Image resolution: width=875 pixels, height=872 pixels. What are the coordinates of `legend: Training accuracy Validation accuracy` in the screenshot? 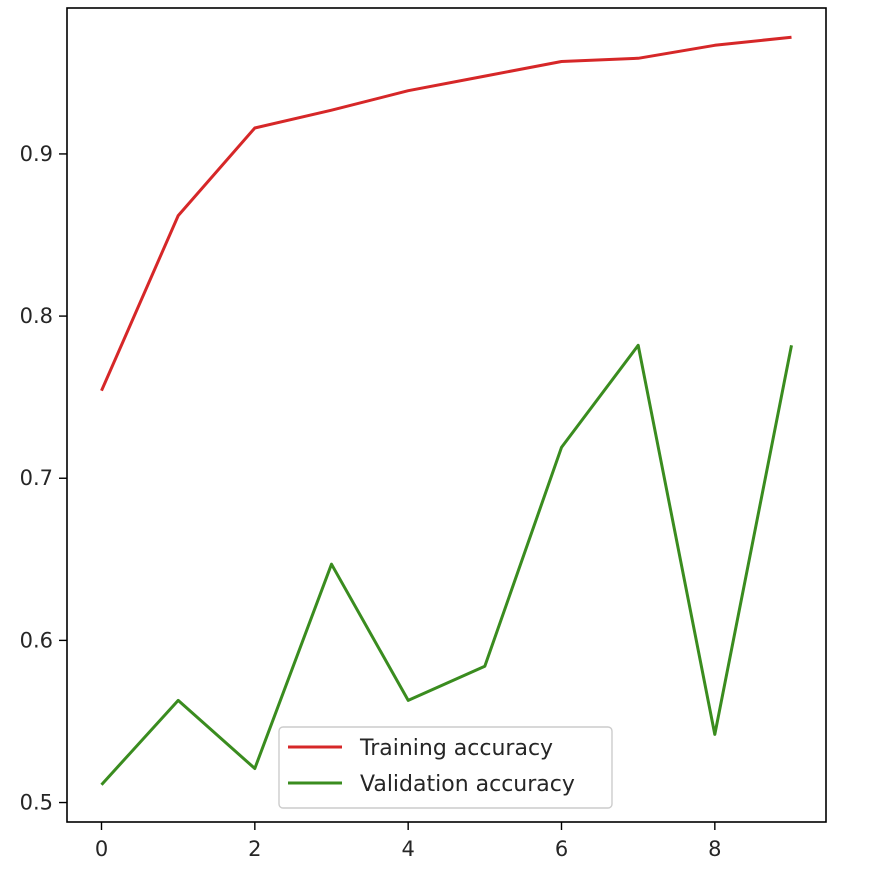 It's located at (445, 767).